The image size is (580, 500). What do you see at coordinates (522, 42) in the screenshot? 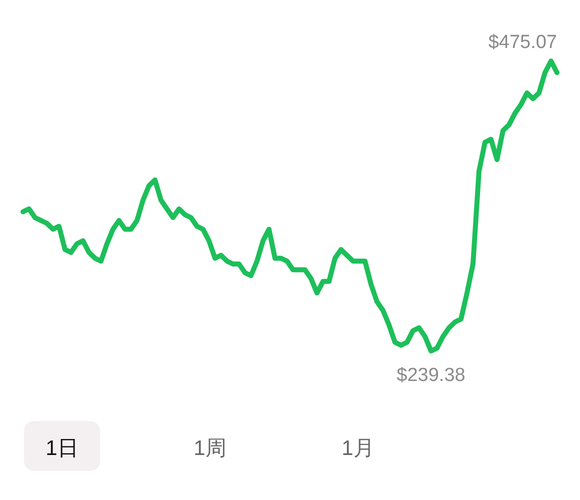
I see `text: $475.07` at bounding box center [522, 42].